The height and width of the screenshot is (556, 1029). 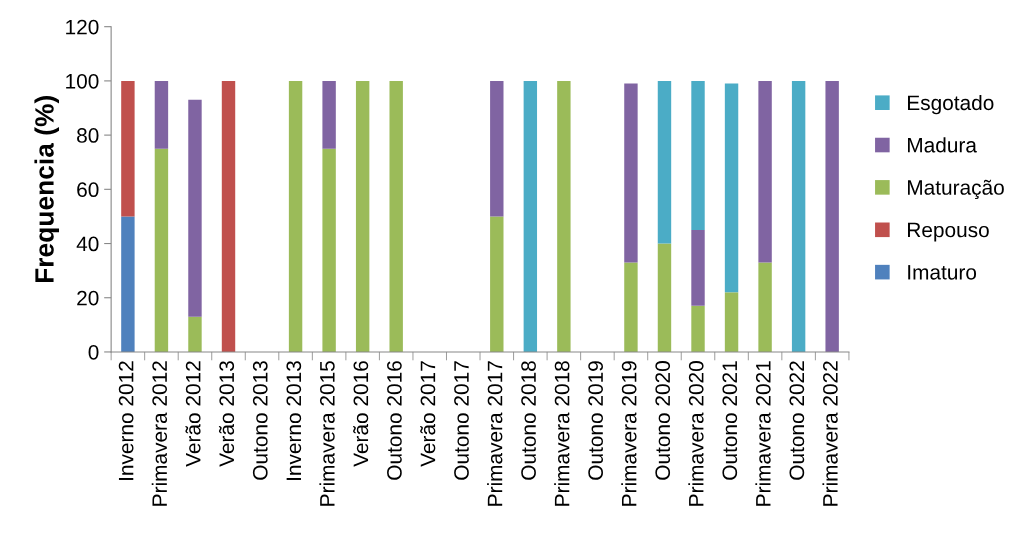 I want to click on x-tick-label: Outono 2021, so click(x=730, y=420).